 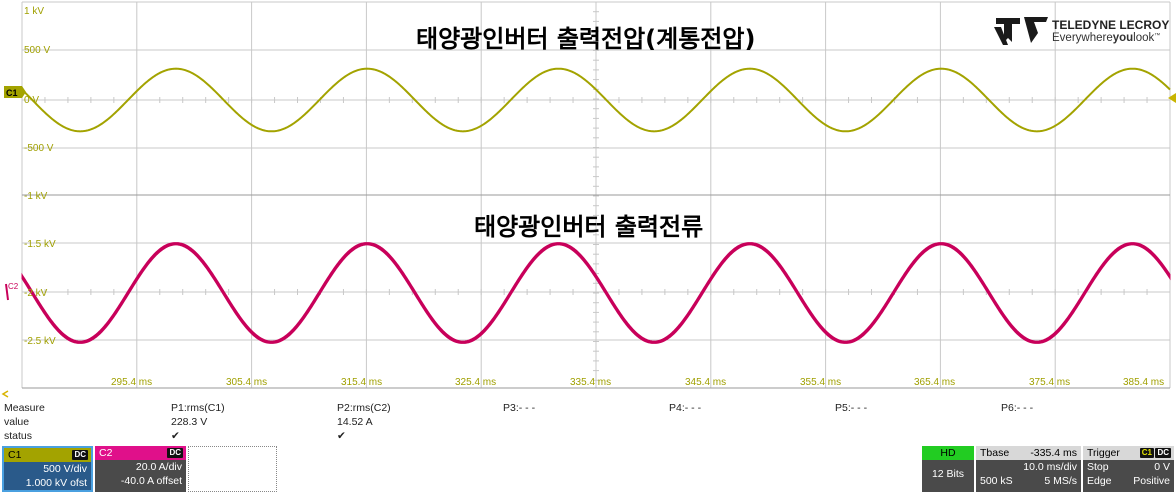 I want to click on time-tick-label: 365.4 ms, so click(x=934, y=382).